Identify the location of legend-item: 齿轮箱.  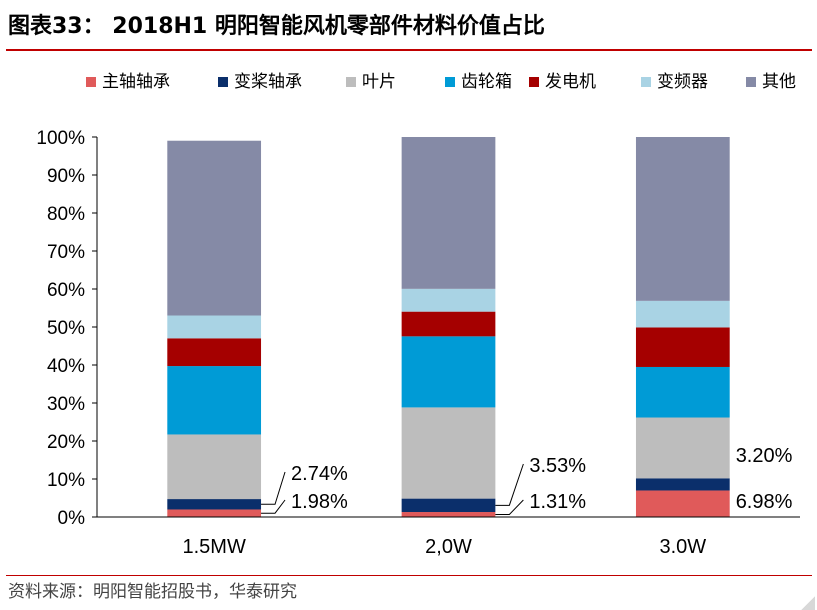
(478, 82).